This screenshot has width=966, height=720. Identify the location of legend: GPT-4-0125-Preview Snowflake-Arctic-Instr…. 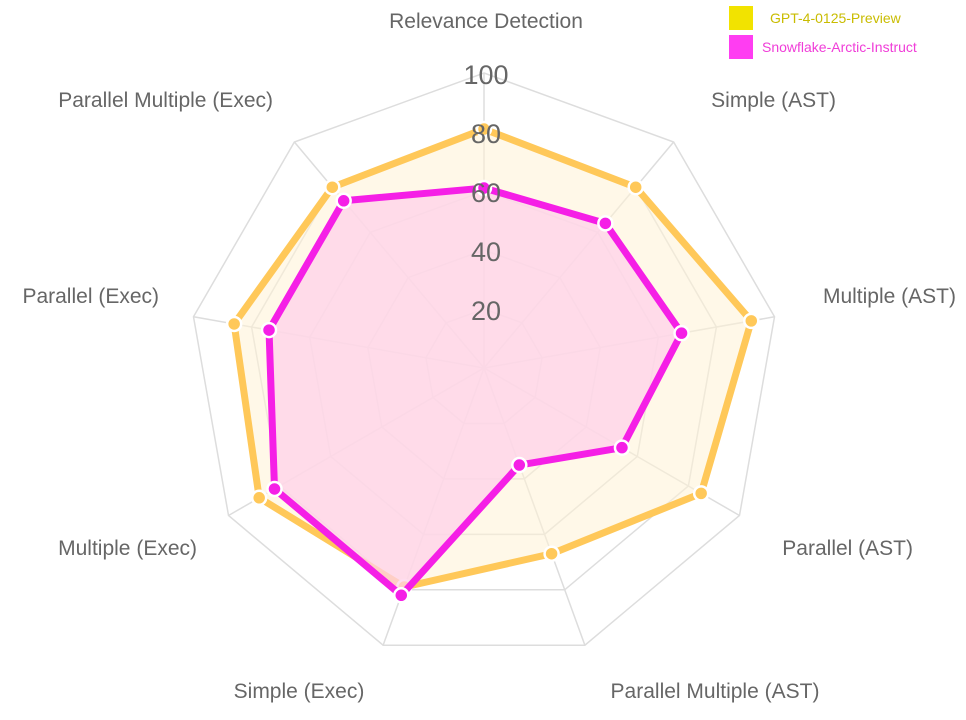
(823, 32).